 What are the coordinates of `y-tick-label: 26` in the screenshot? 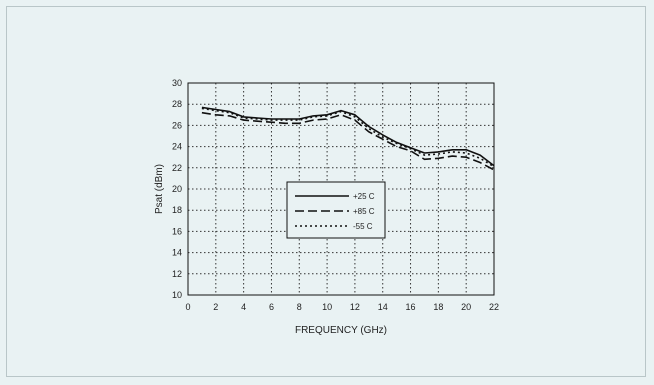 It's located at (177, 125).